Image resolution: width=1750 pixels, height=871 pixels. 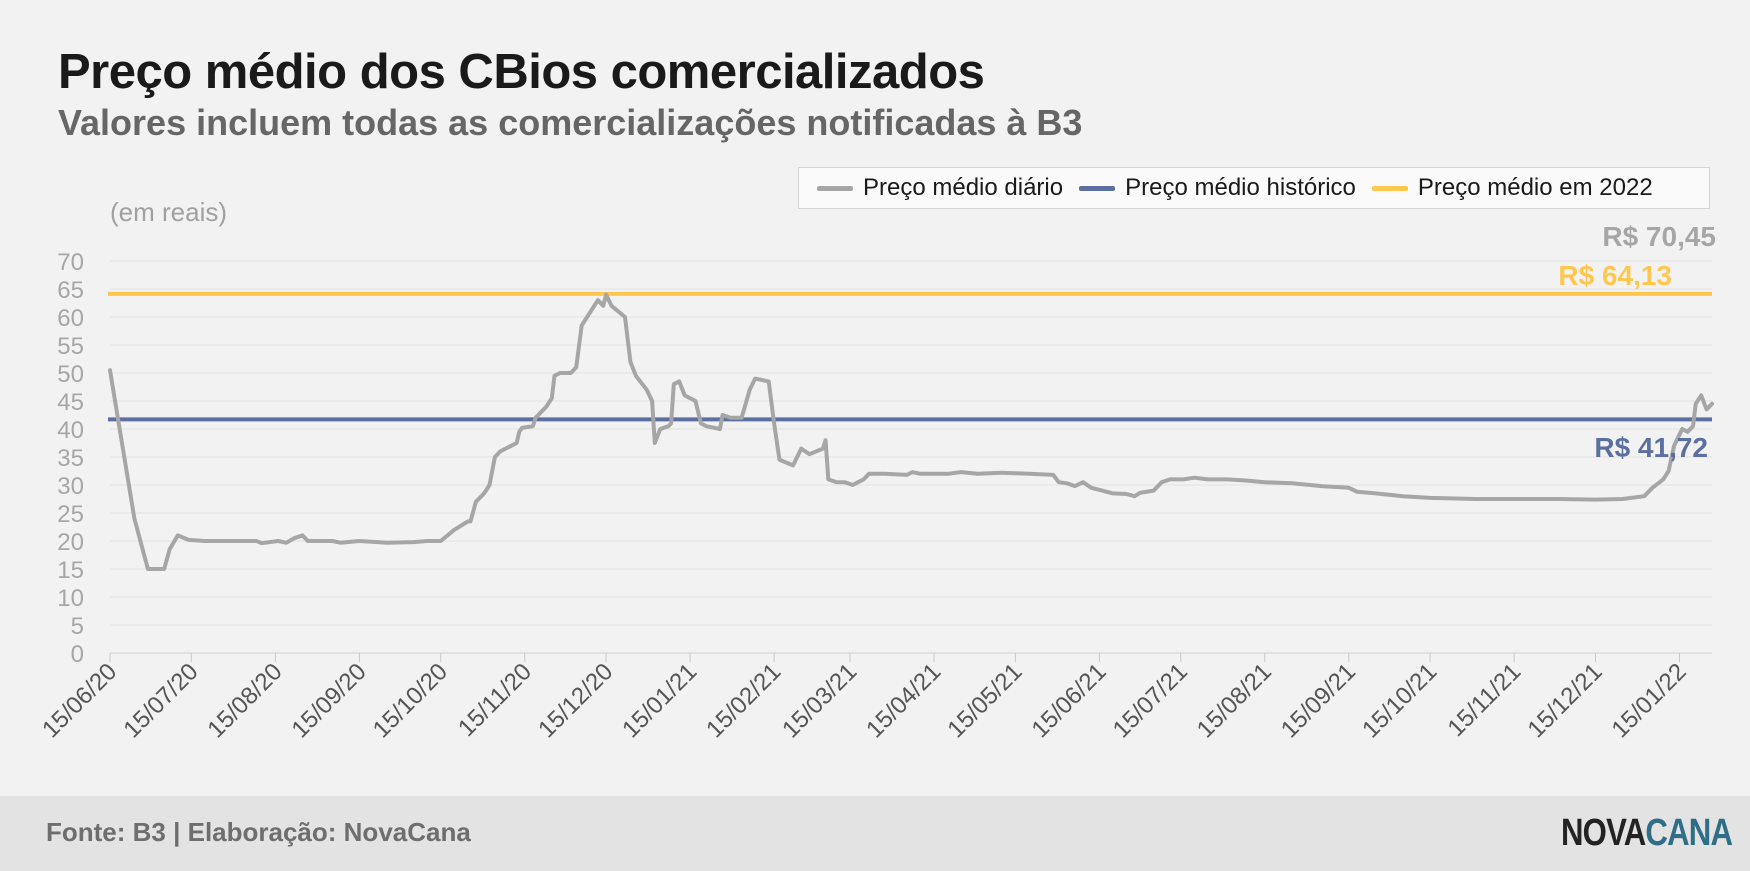 I want to click on legend-swatch-historic, so click(x=1097, y=188).